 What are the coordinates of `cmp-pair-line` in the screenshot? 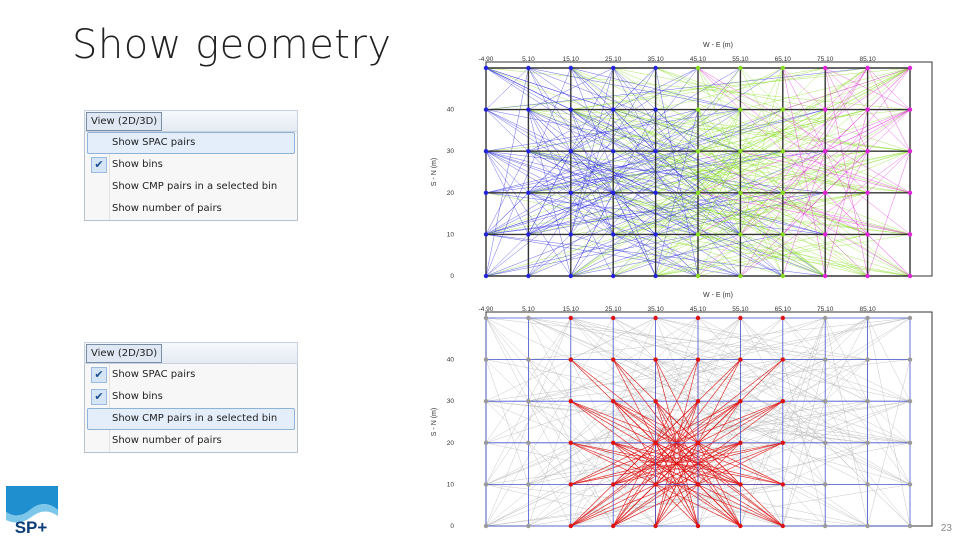 It's located at (677, 464).